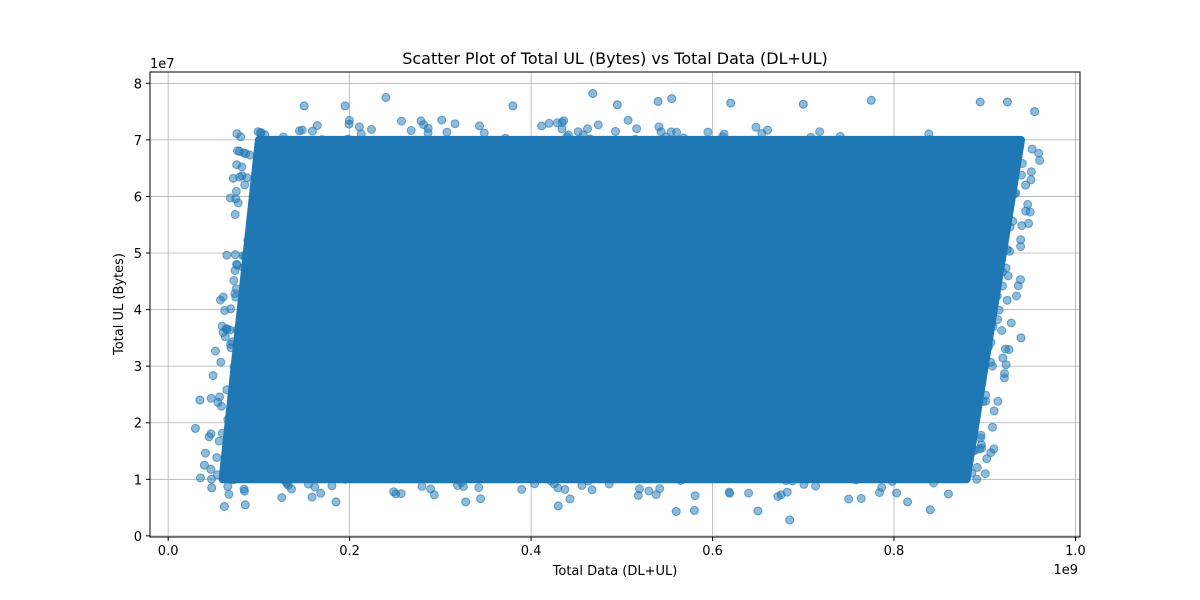 The height and width of the screenshot is (600, 1200). What do you see at coordinates (138, 254) in the screenshot?
I see `y-tick-label: 5` at bounding box center [138, 254].